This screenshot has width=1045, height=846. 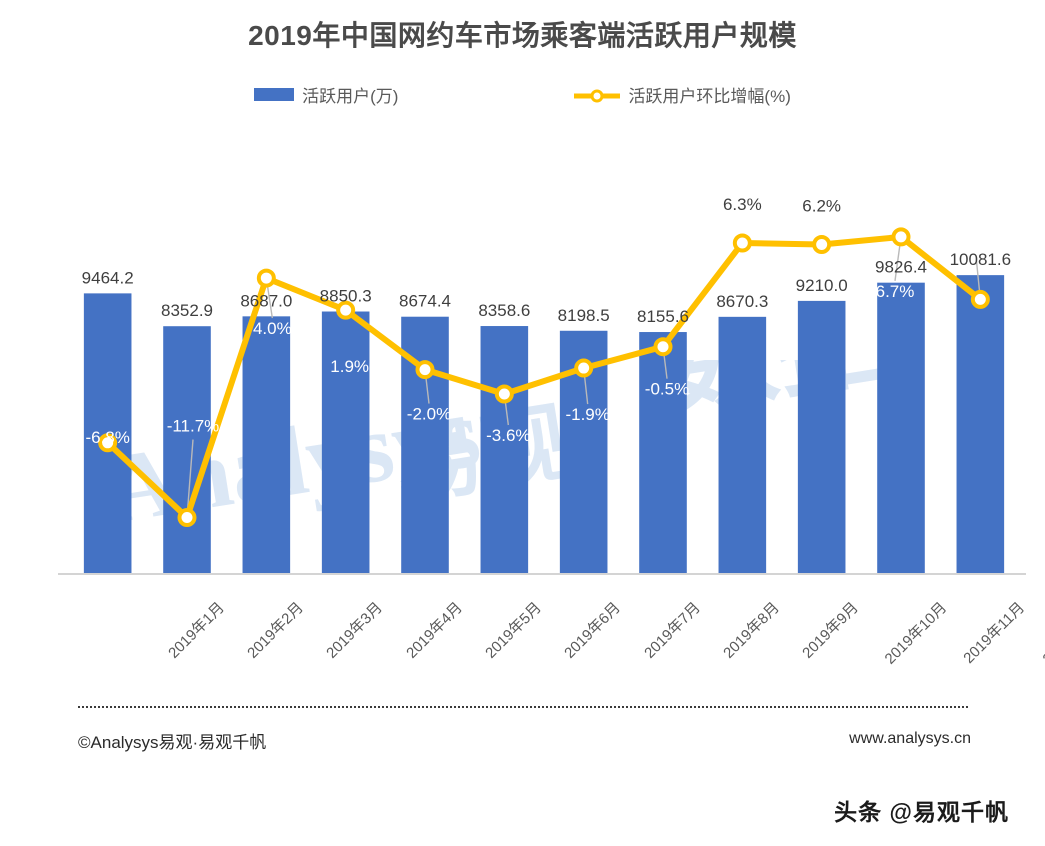 I want to click on bar-value-label-11: 9826.4, so click(x=901, y=267).